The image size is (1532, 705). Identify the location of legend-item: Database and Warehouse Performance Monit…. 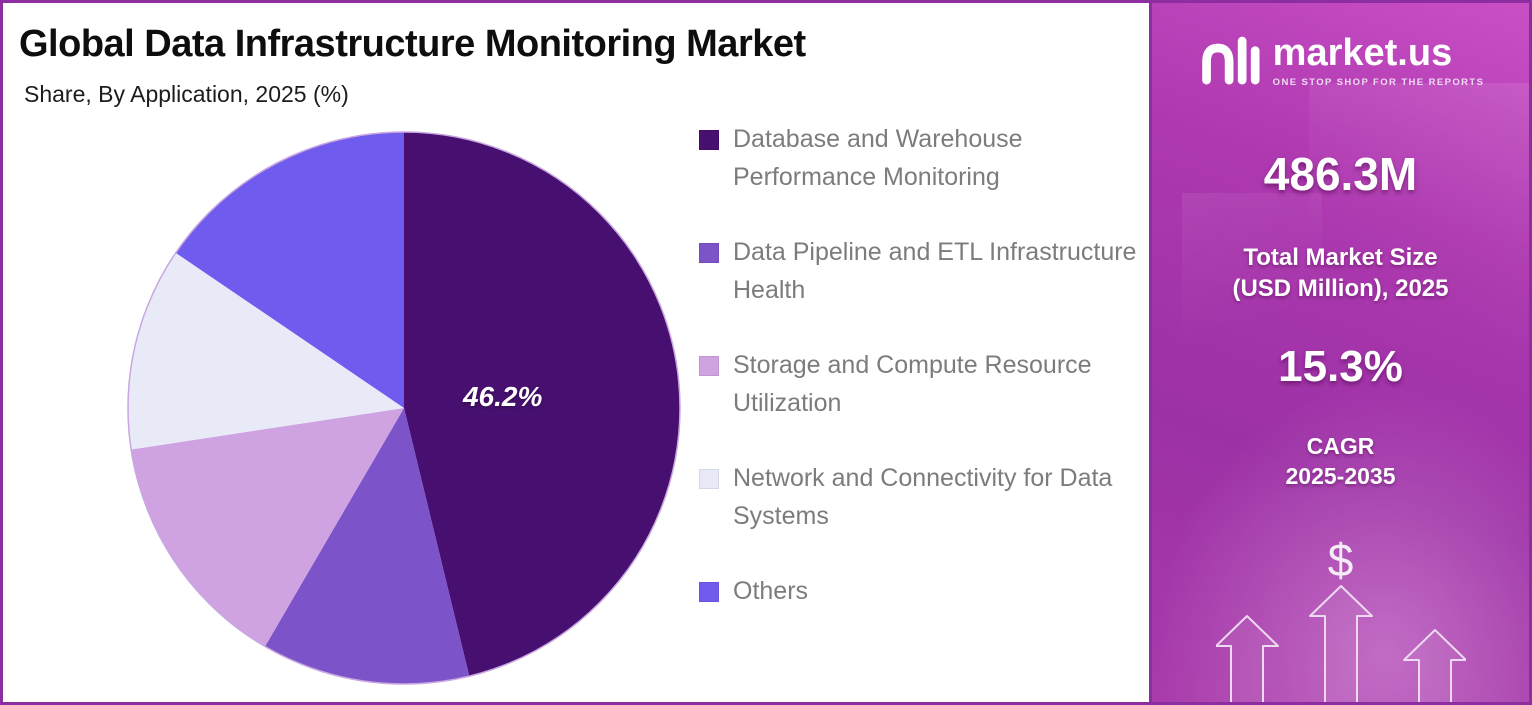
(925, 158).